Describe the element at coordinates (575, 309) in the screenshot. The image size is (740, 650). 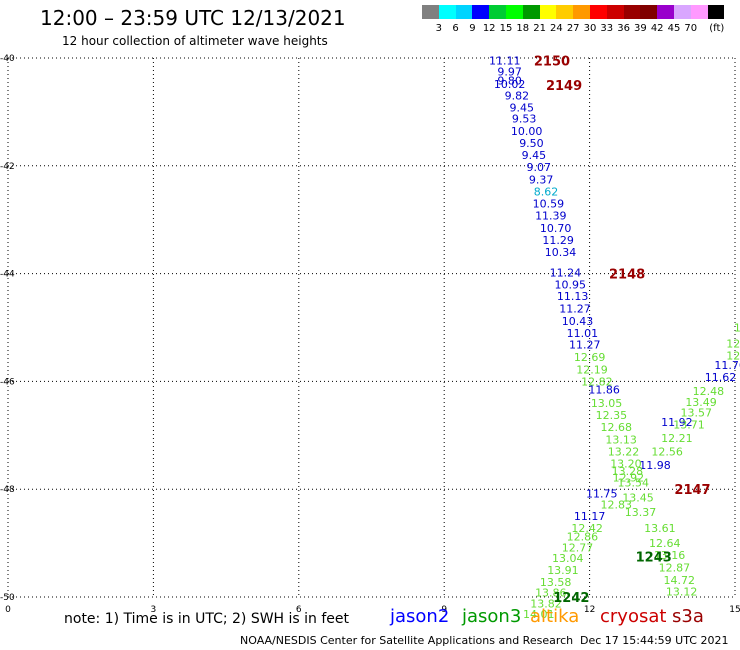
I see `data-point-label: 11.27` at that location.